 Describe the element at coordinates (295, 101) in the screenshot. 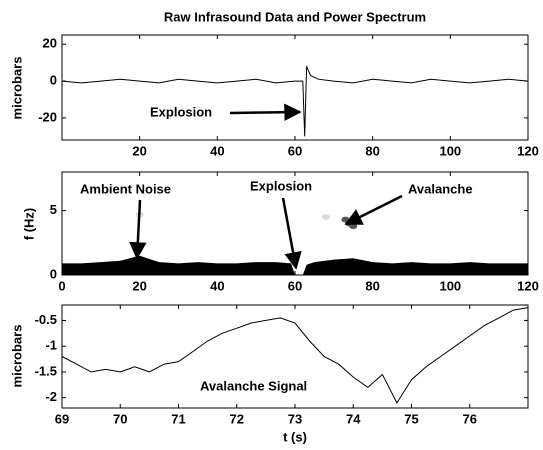

I see `line` at that location.